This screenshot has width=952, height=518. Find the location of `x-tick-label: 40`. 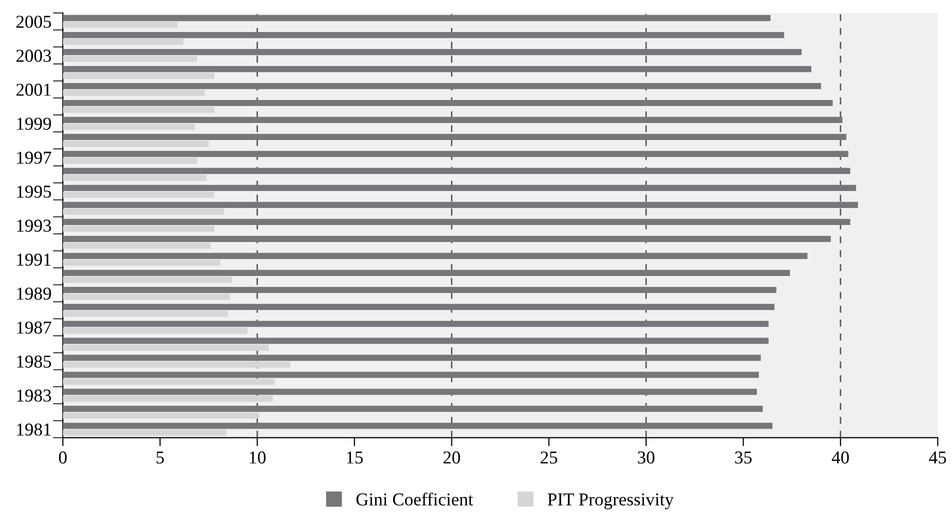

x-tick-label: 40 is located at coordinates (840, 457).